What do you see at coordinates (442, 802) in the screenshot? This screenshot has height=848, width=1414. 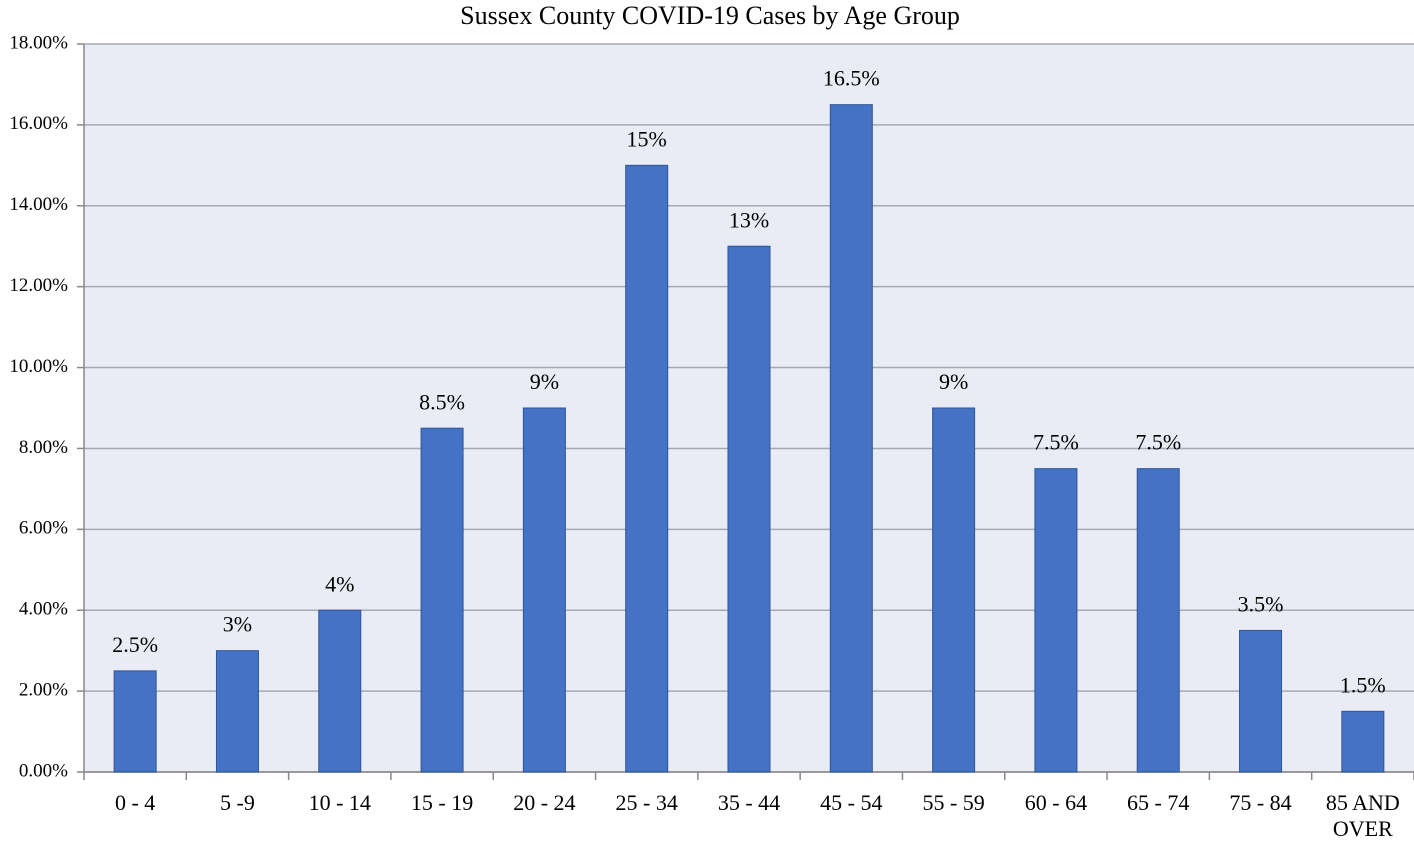 I see `x-tick-label: 15 - 19` at bounding box center [442, 802].